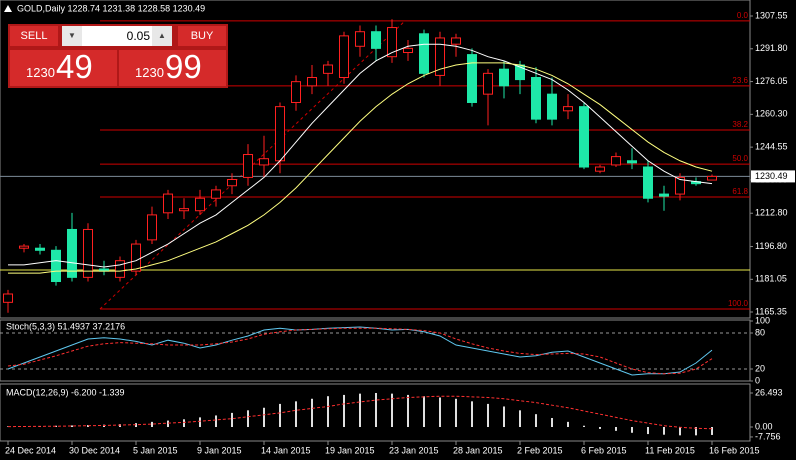  I want to click on x-tick-label: 6 Feb 2015, so click(604, 450).